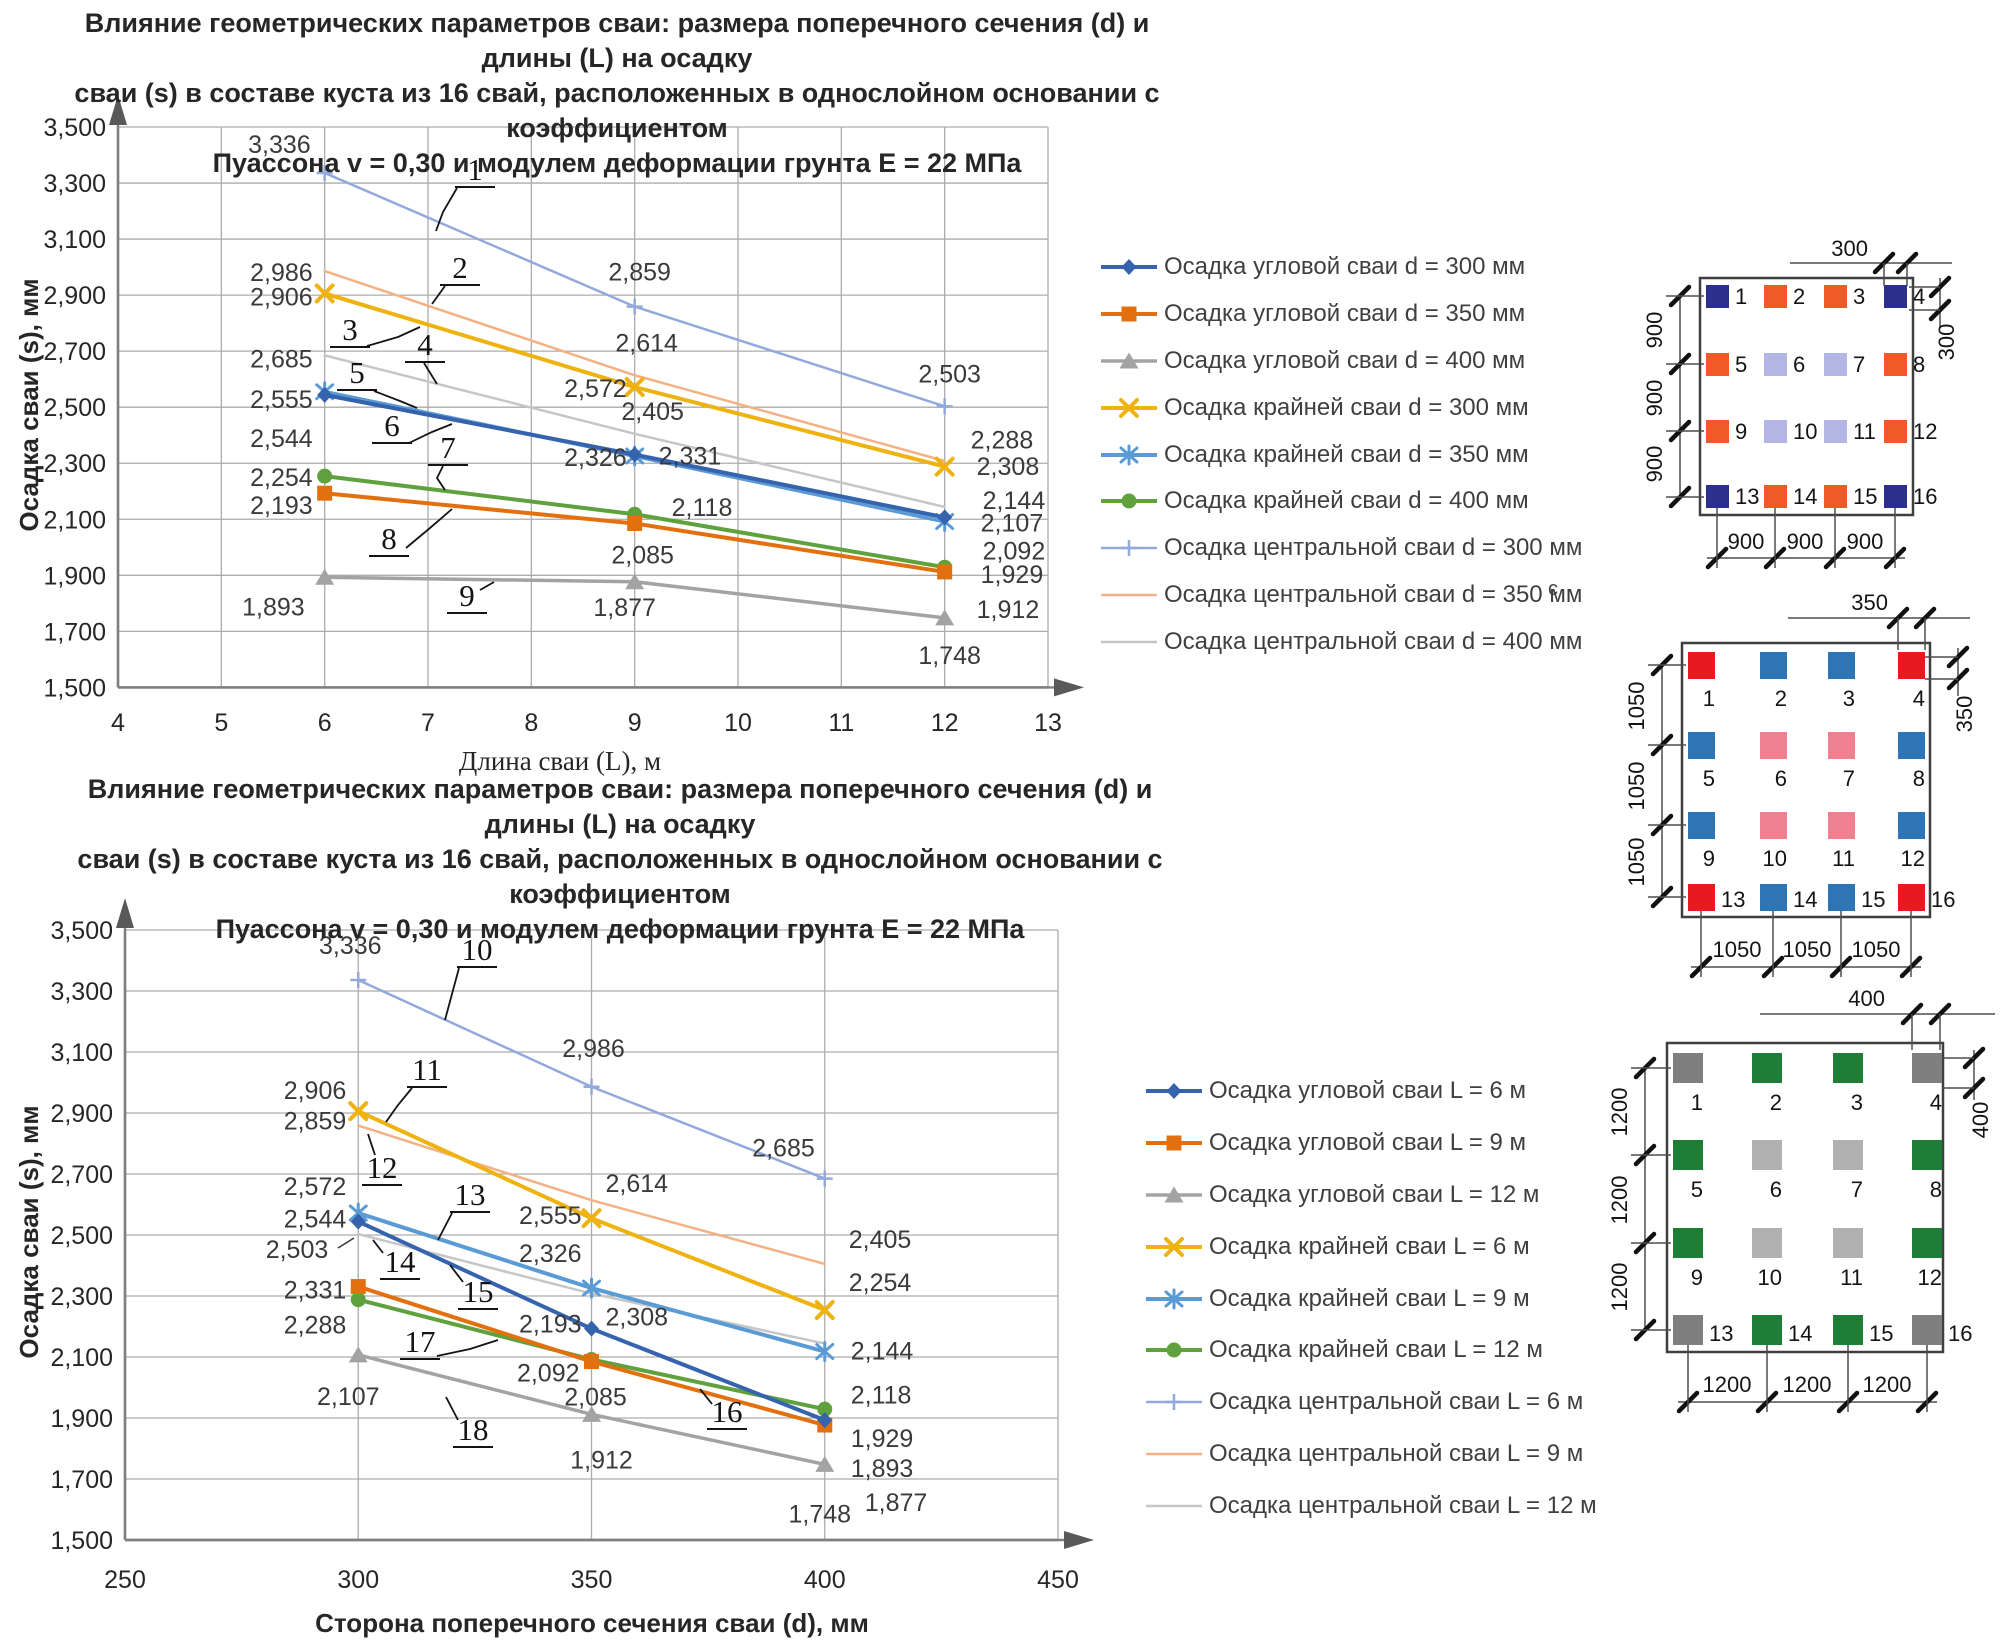  I want to click on legend-marker-diamond-icon, so click(1174, 1091).